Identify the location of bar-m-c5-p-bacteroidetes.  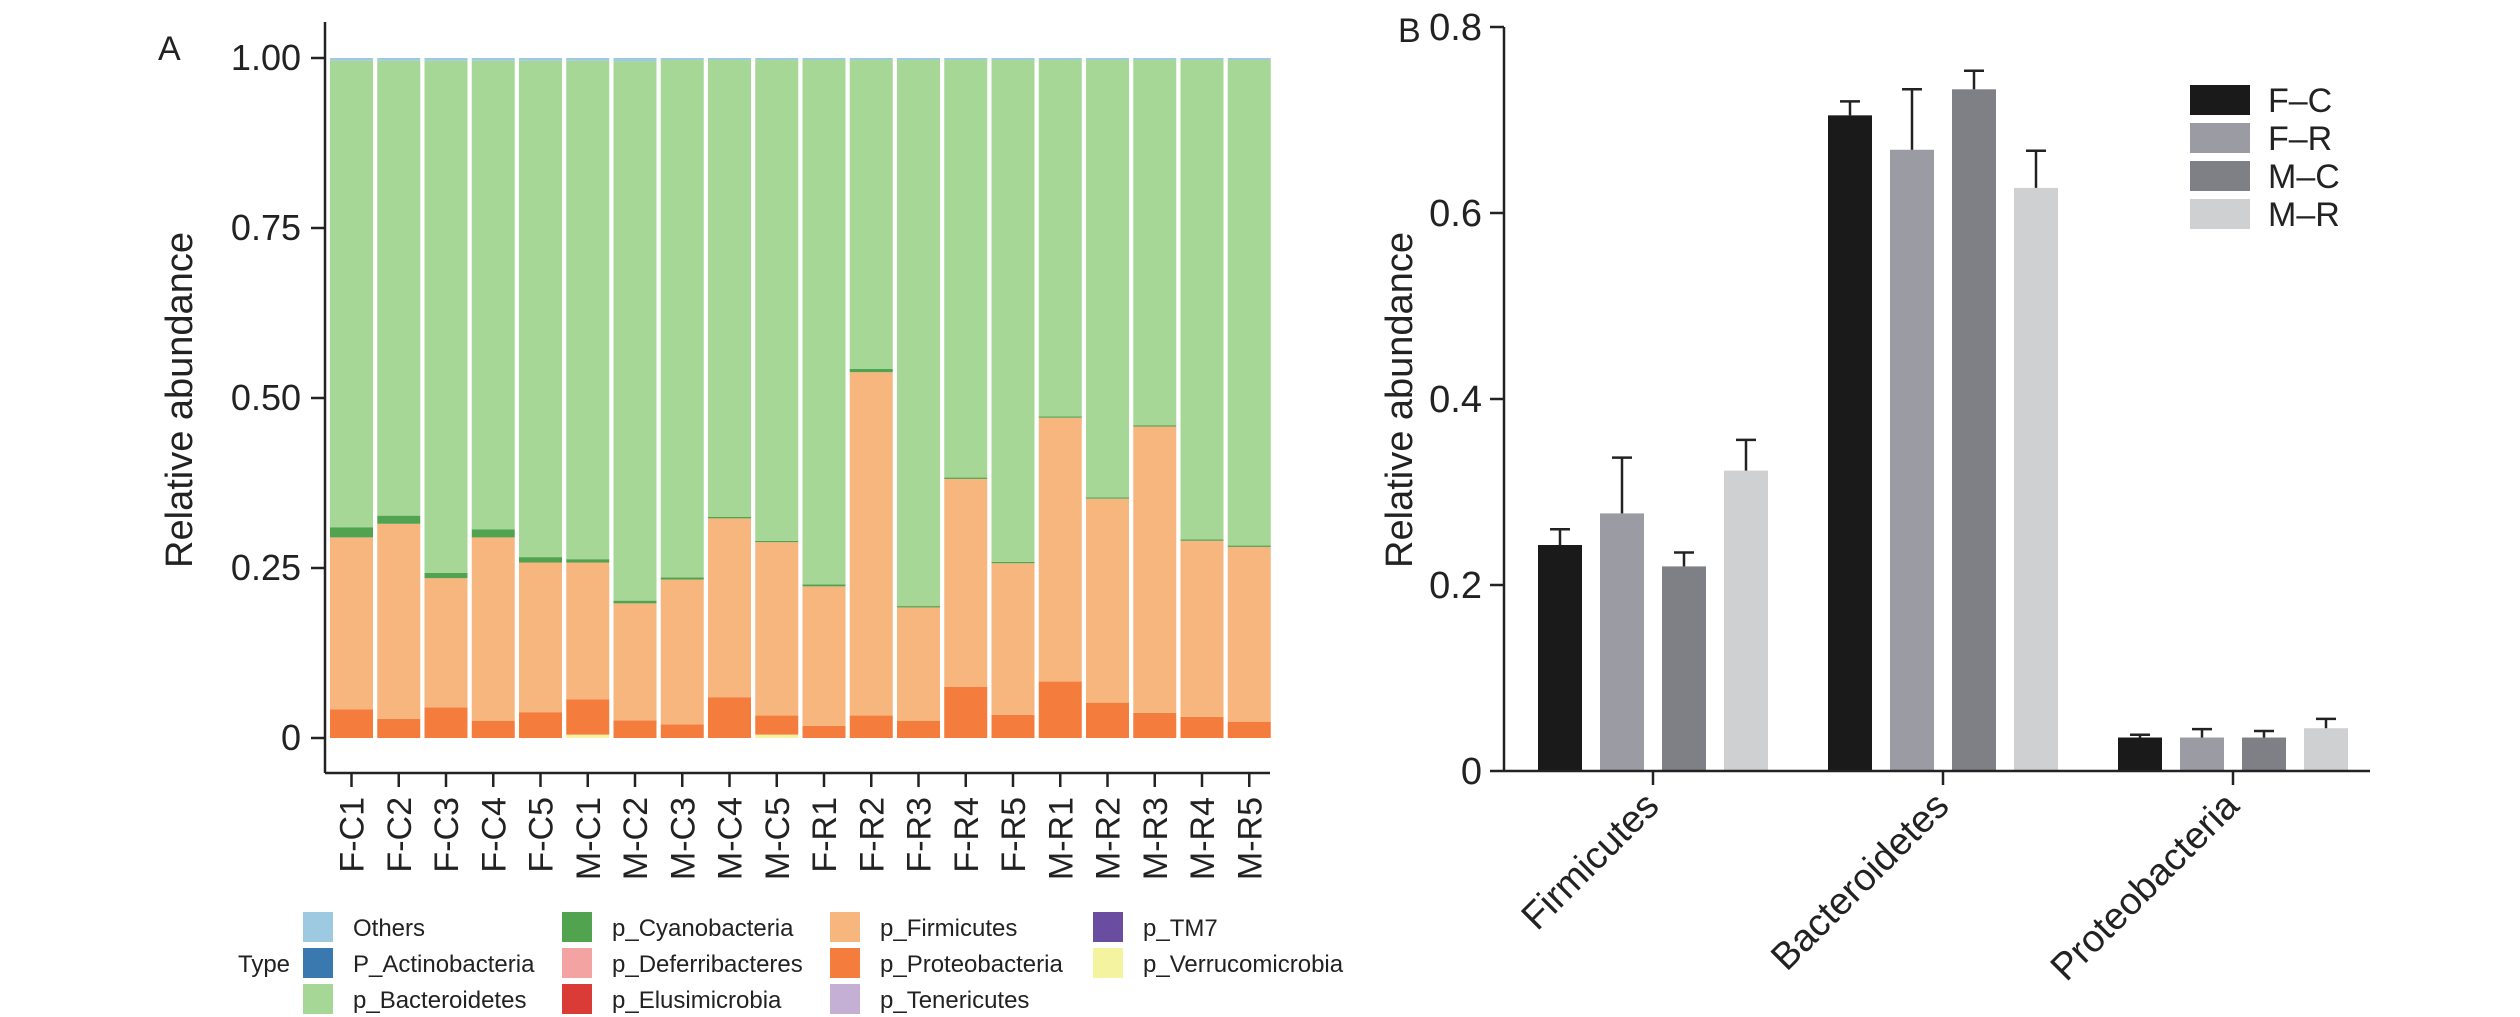
(777, 300).